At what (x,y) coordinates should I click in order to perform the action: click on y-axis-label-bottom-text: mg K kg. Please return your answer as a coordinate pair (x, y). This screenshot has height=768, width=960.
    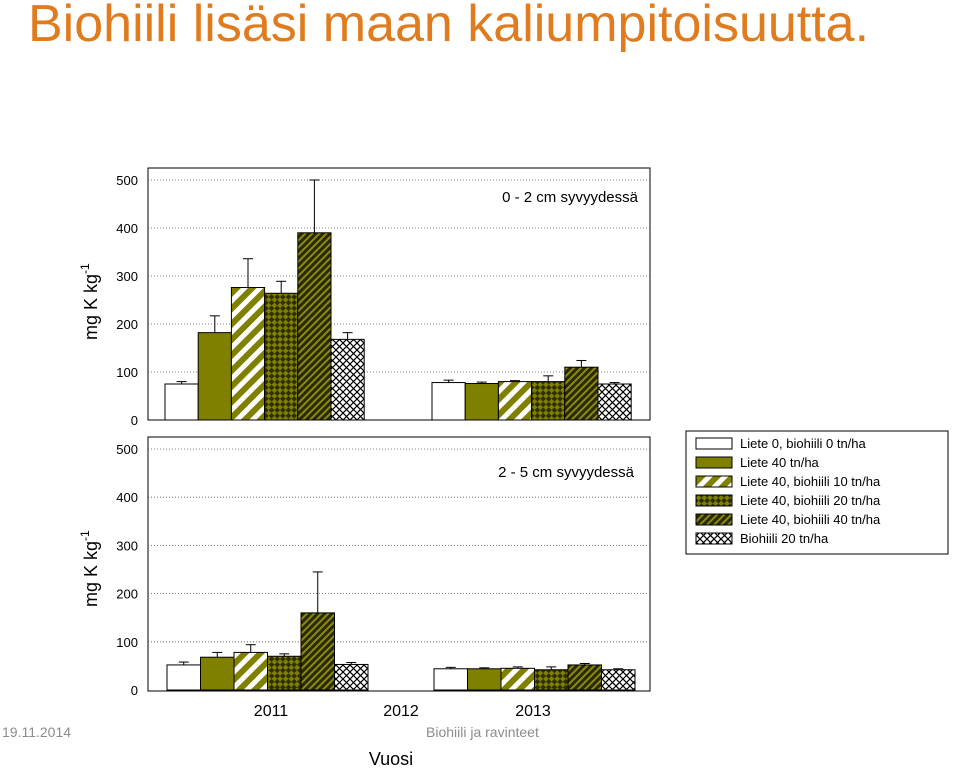
    Looking at the image, I should click on (91, 574).